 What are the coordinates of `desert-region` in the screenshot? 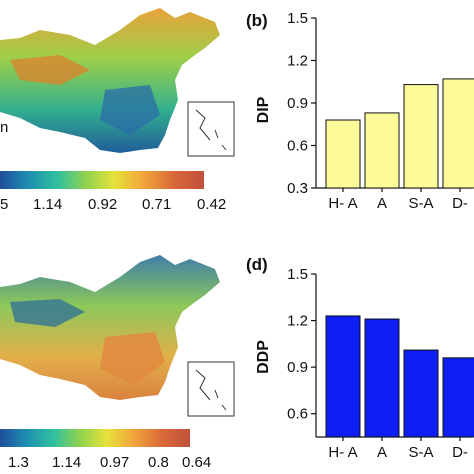 It's located at (50, 70).